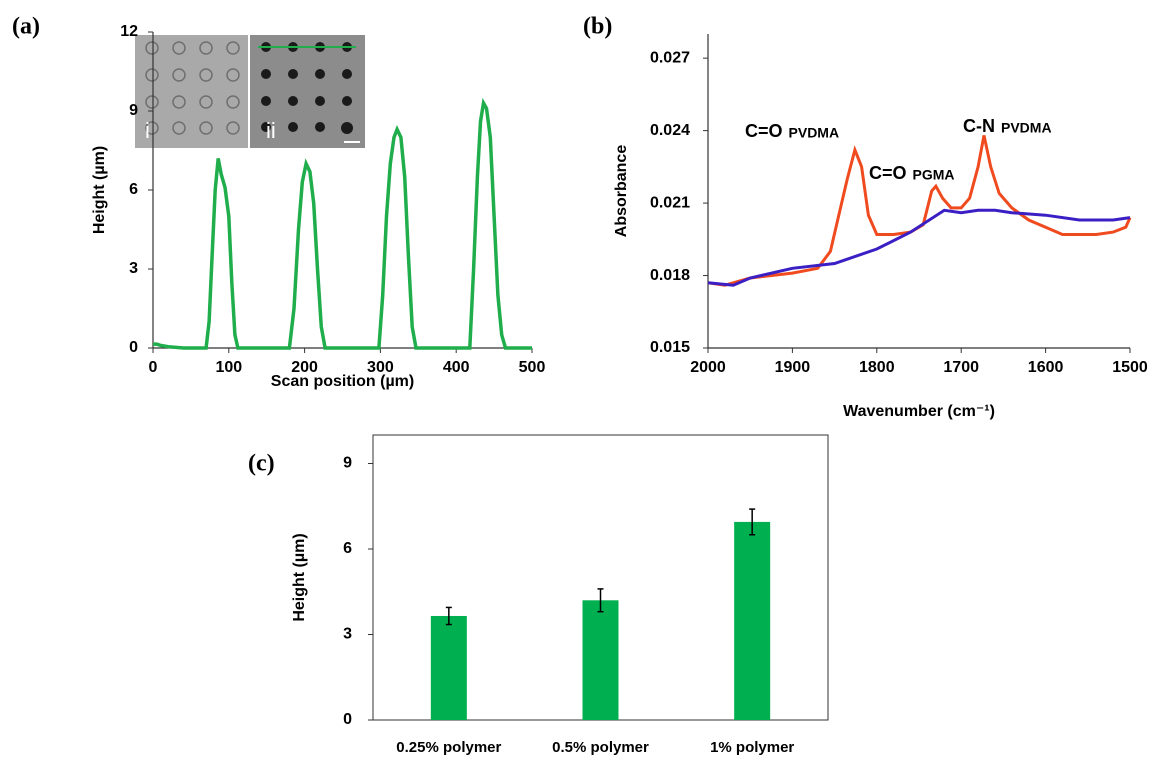 Image resolution: width=1155 pixels, height=759 pixels. I want to click on annotation: C-N, so click(979, 126).